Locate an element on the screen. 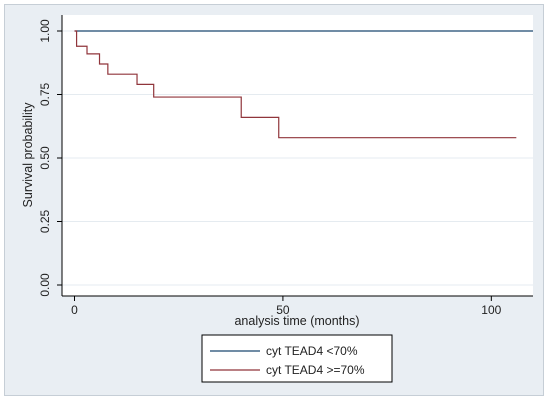 The height and width of the screenshot is (402, 550). y-tick-label-3: 0.75 is located at coordinates (45, 94).